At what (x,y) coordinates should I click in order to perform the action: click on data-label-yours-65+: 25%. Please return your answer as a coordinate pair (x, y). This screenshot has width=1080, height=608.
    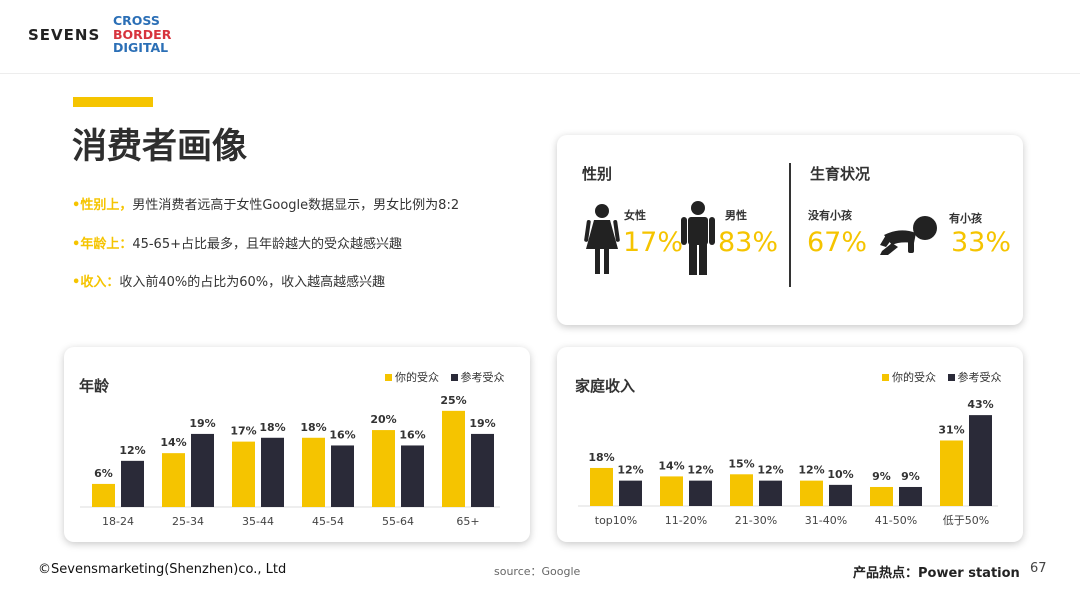
    Looking at the image, I should click on (453, 400).